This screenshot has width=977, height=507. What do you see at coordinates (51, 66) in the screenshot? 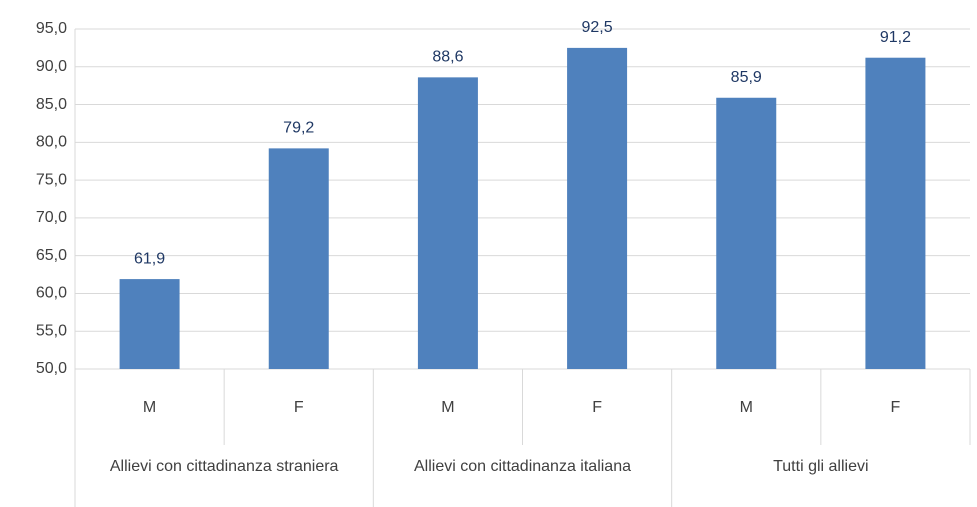
I see `y-tick-label: 90,0` at bounding box center [51, 66].